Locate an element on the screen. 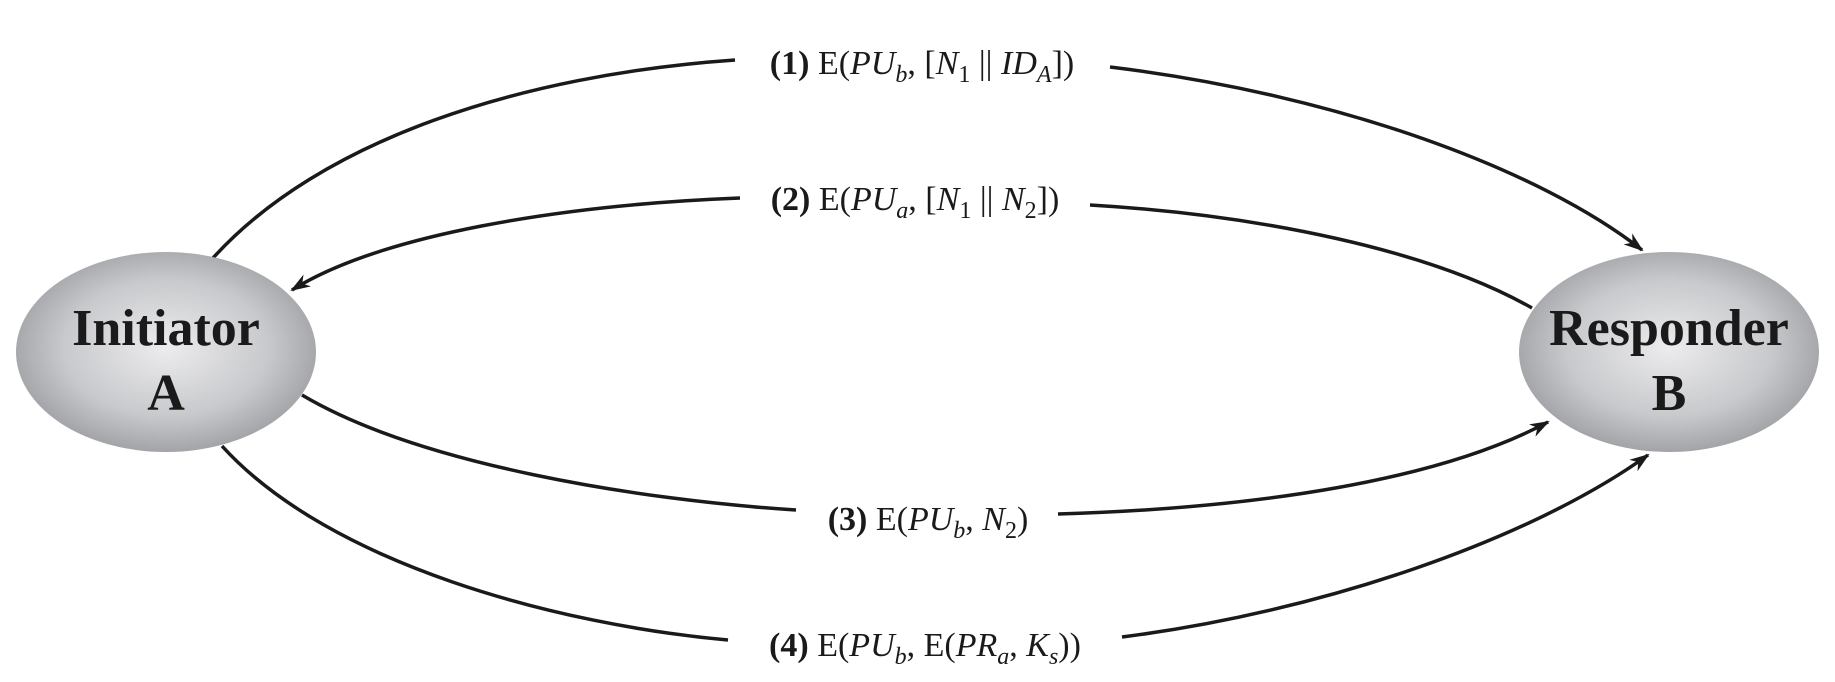 The height and width of the screenshot is (682, 1835). initiator-node: Initiator A is located at coordinates (166, 352).